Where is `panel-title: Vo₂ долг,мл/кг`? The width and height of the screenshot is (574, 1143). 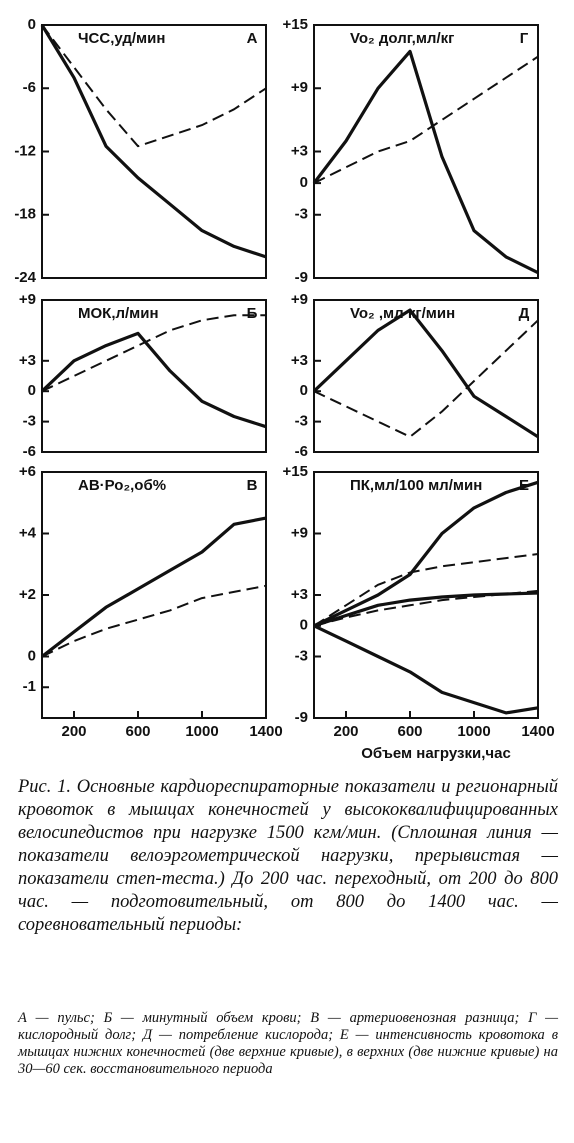
panel-title: Vo₂ долг,мл/кг is located at coordinates (402, 38).